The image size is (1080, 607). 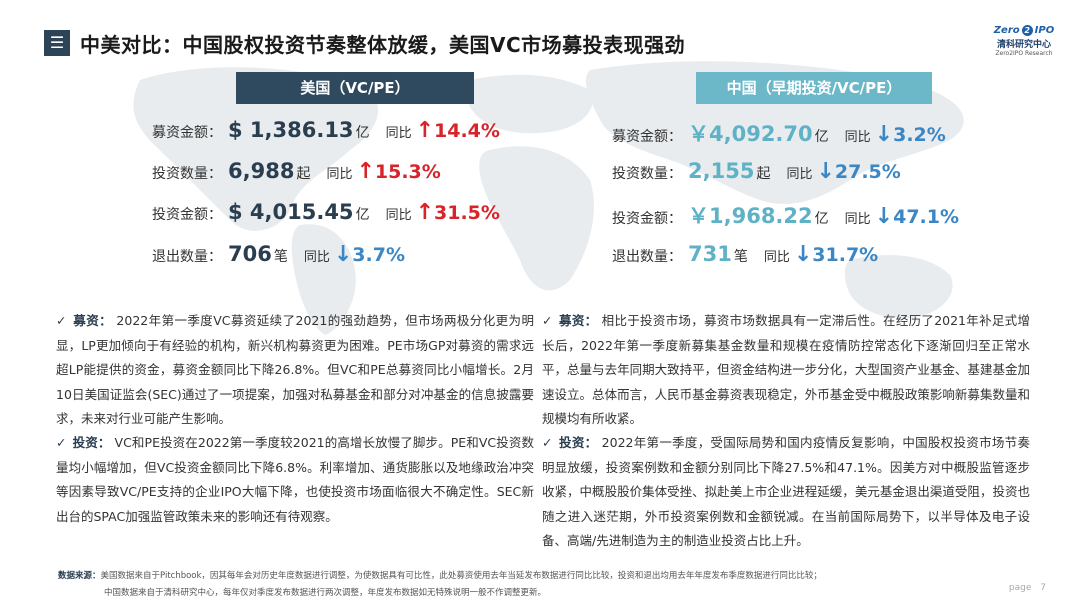 What do you see at coordinates (291, 130) in the screenshot?
I see `stat-value: $ 1,386.13` at bounding box center [291, 130].